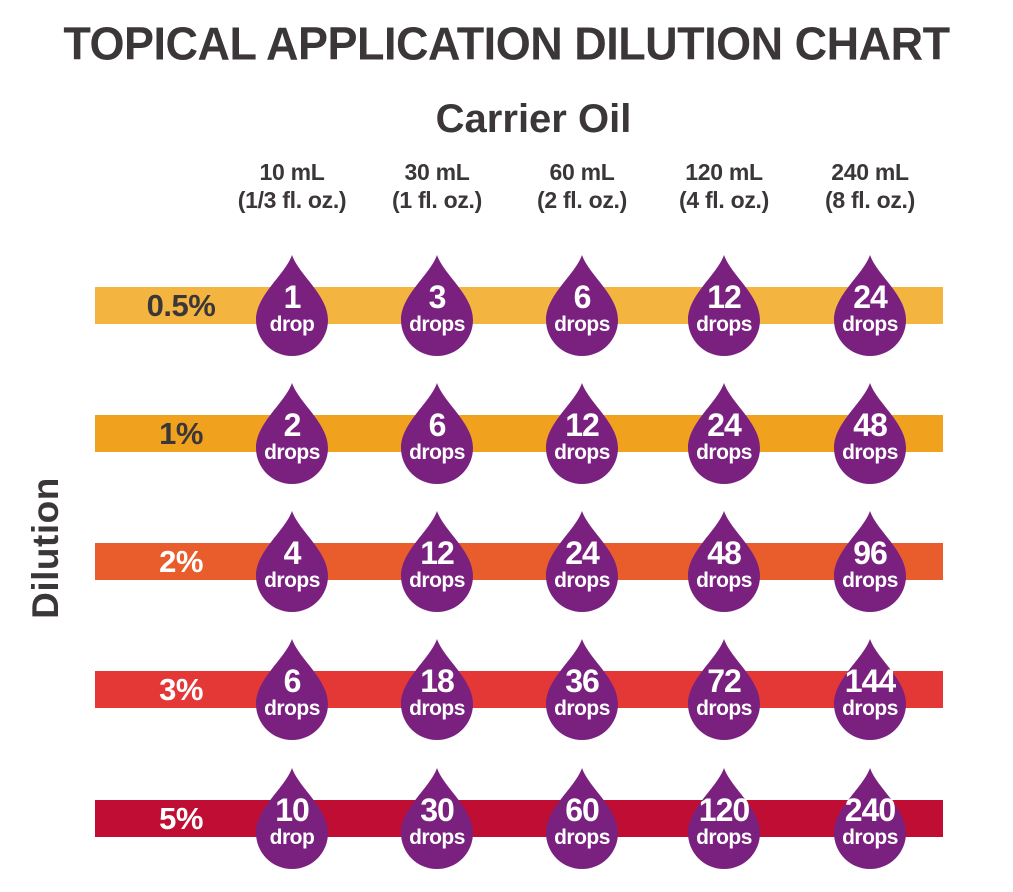 The image size is (1013, 892). What do you see at coordinates (870, 681) in the screenshot?
I see `drop-count: 144` at bounding box center [870, 681].